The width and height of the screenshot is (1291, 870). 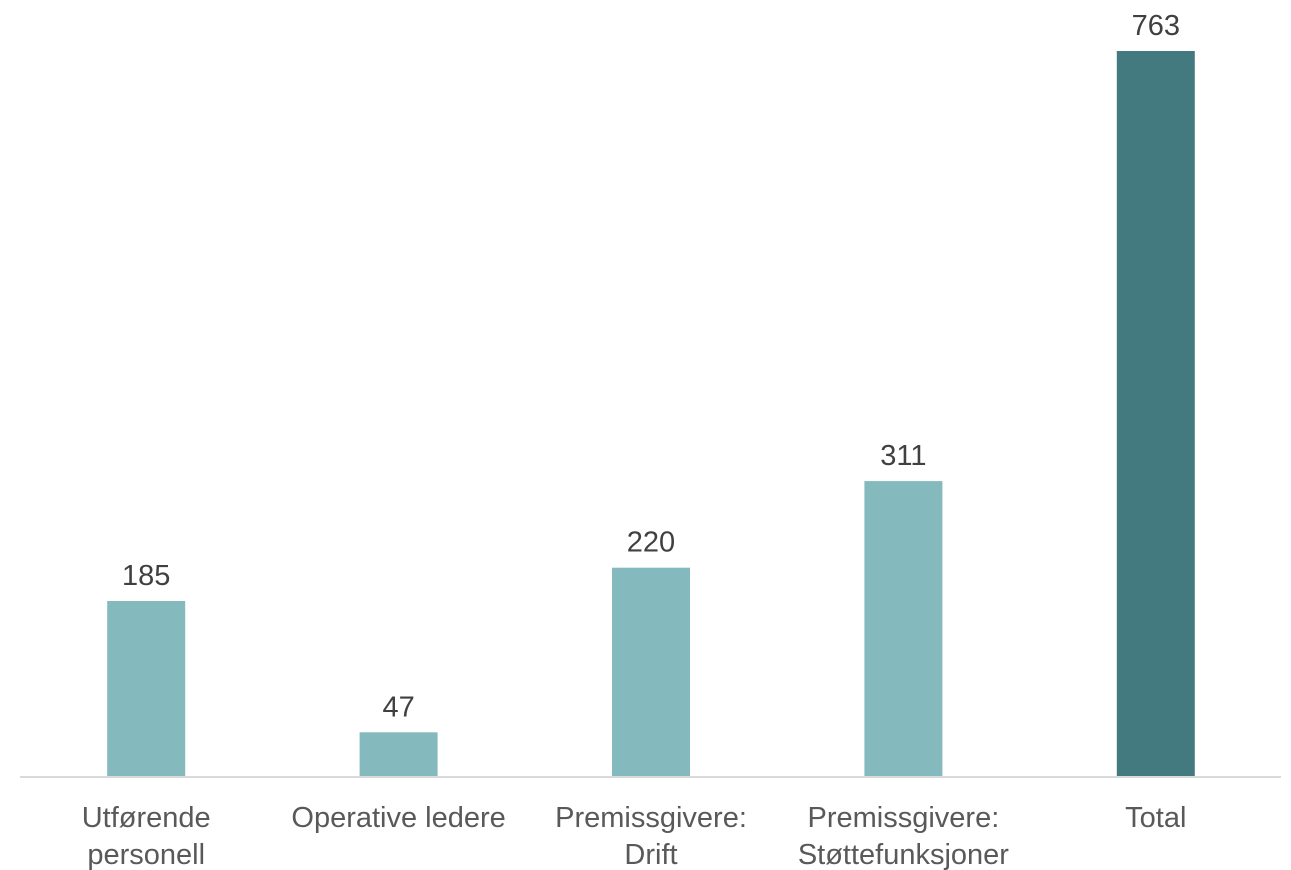 I want to click on category-label-2: Premissgivere: Drift, so click(x=651, y=836).